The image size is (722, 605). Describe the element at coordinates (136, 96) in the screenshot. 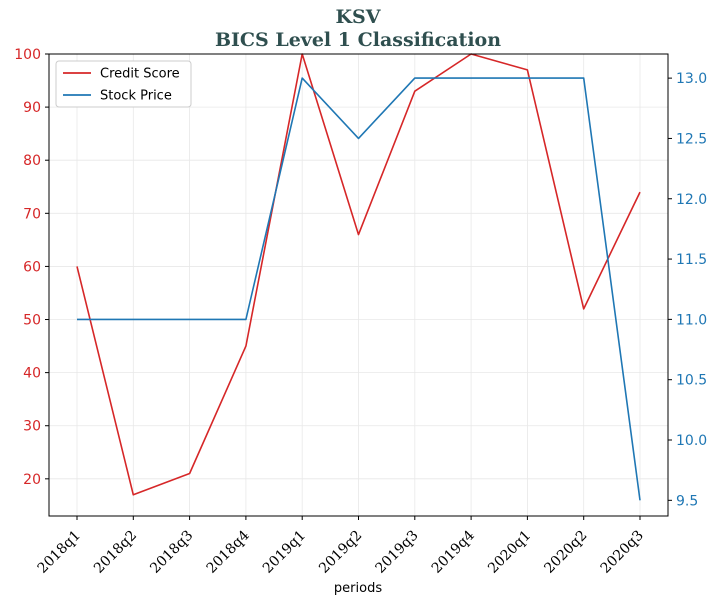

I see `legend-label-stock-price: Stock Price` at that location.